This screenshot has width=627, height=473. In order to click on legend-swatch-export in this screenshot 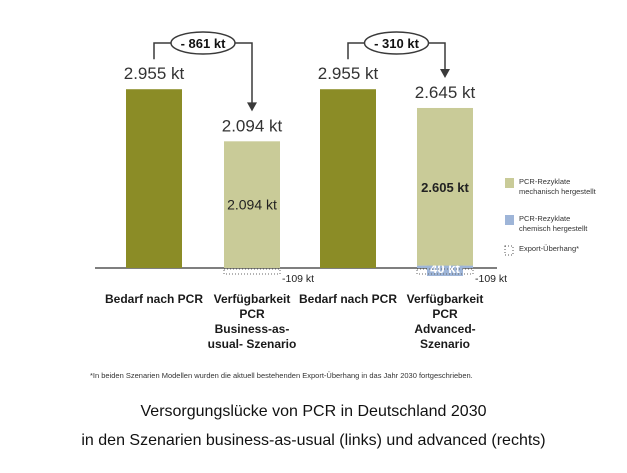, I will do `click(509, 250)`.